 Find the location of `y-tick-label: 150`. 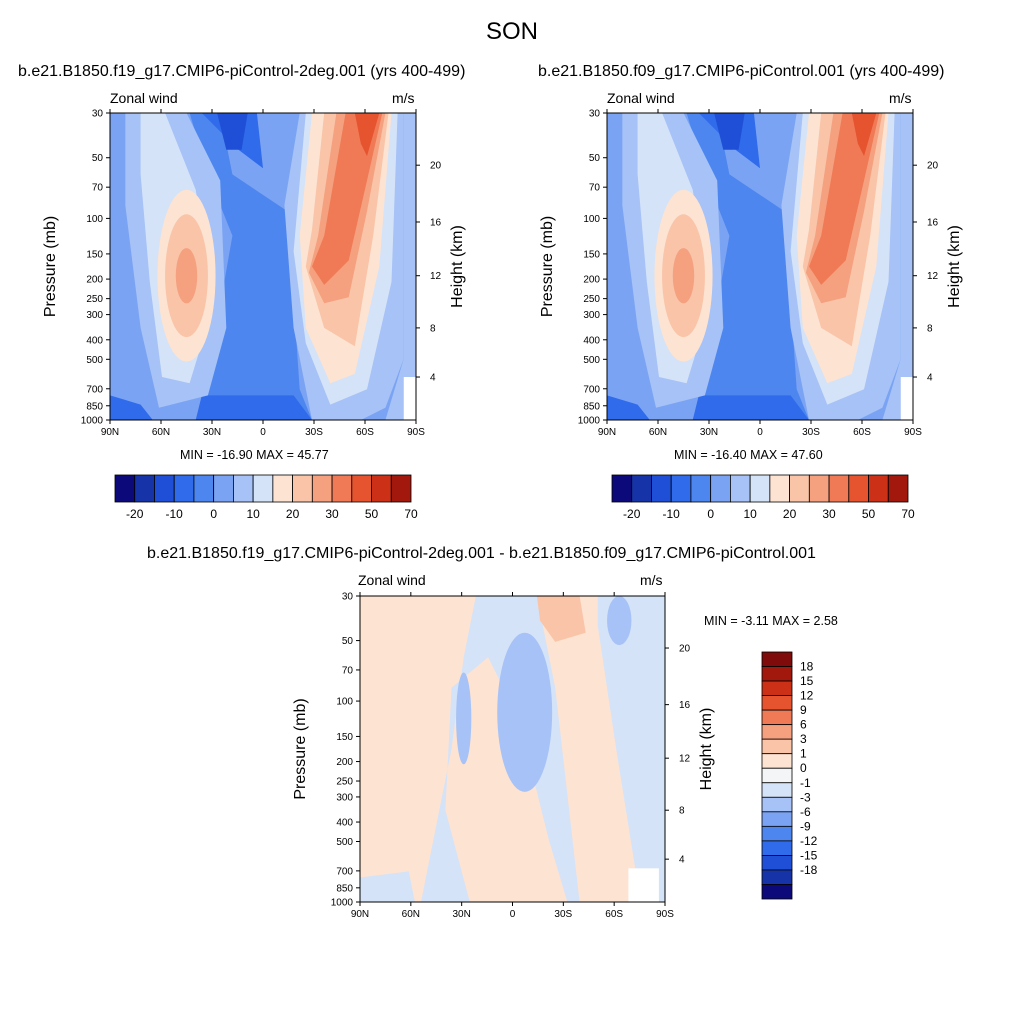

y-tick-label: 150 is located at coordinates (344, 737).